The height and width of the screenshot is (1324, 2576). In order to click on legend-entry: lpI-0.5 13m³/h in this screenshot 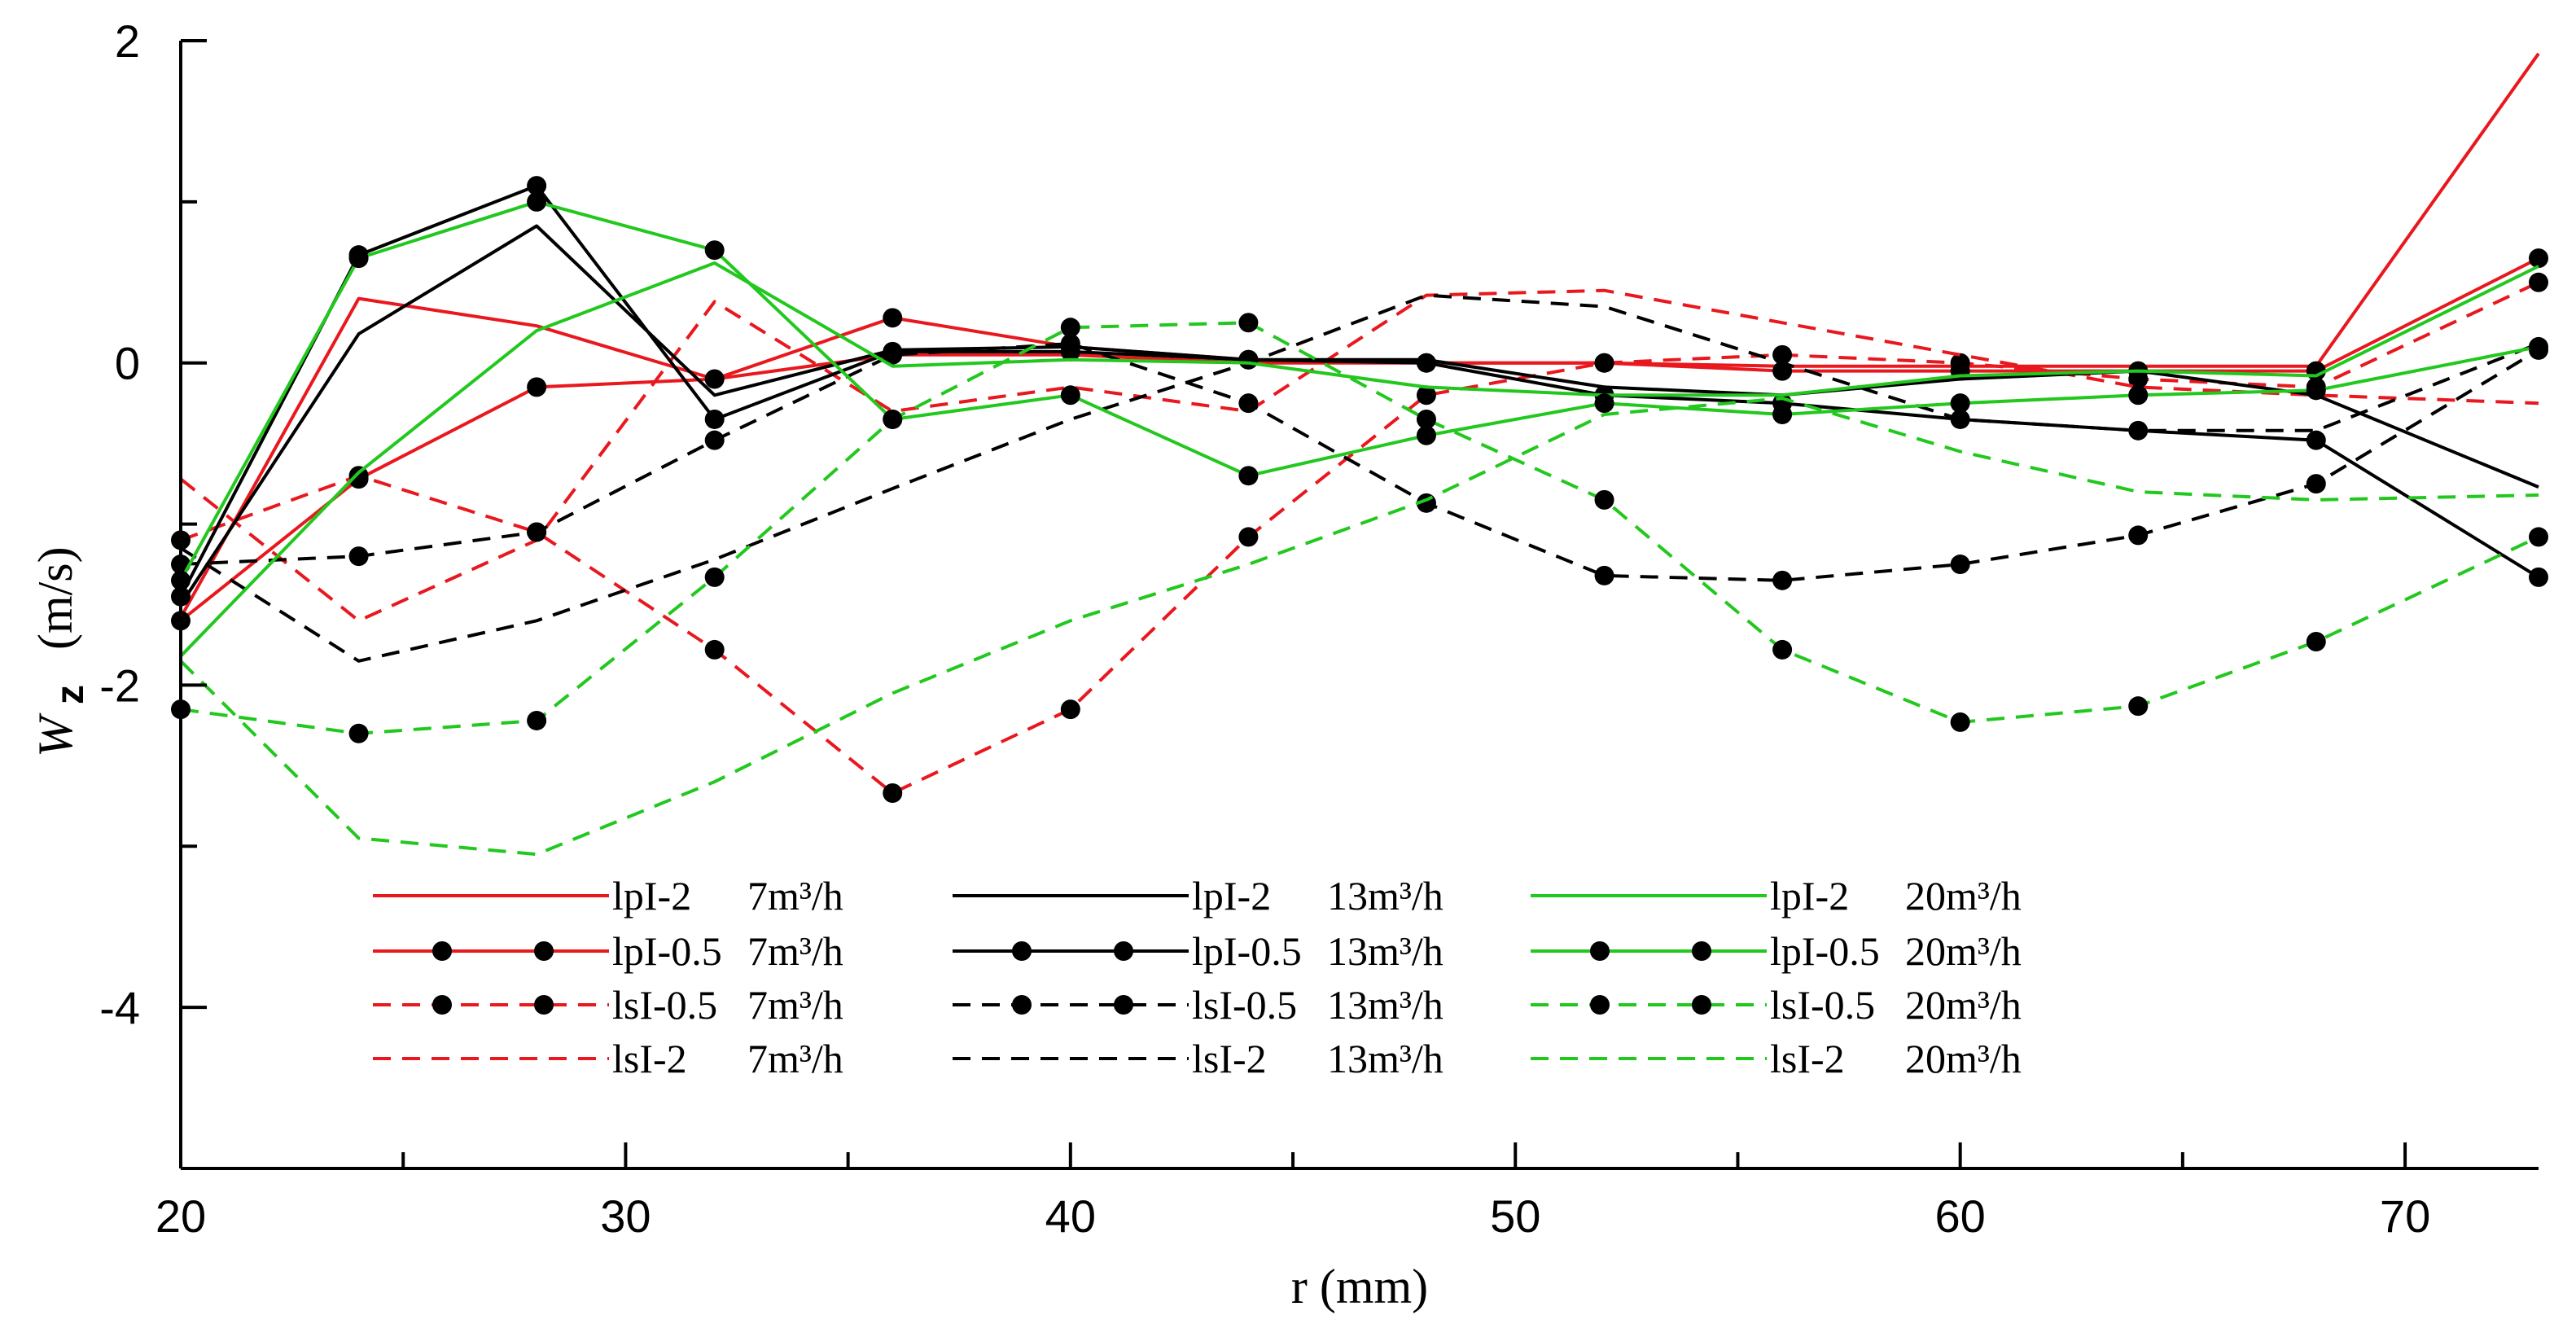, I will do `click(1198, 951)`.